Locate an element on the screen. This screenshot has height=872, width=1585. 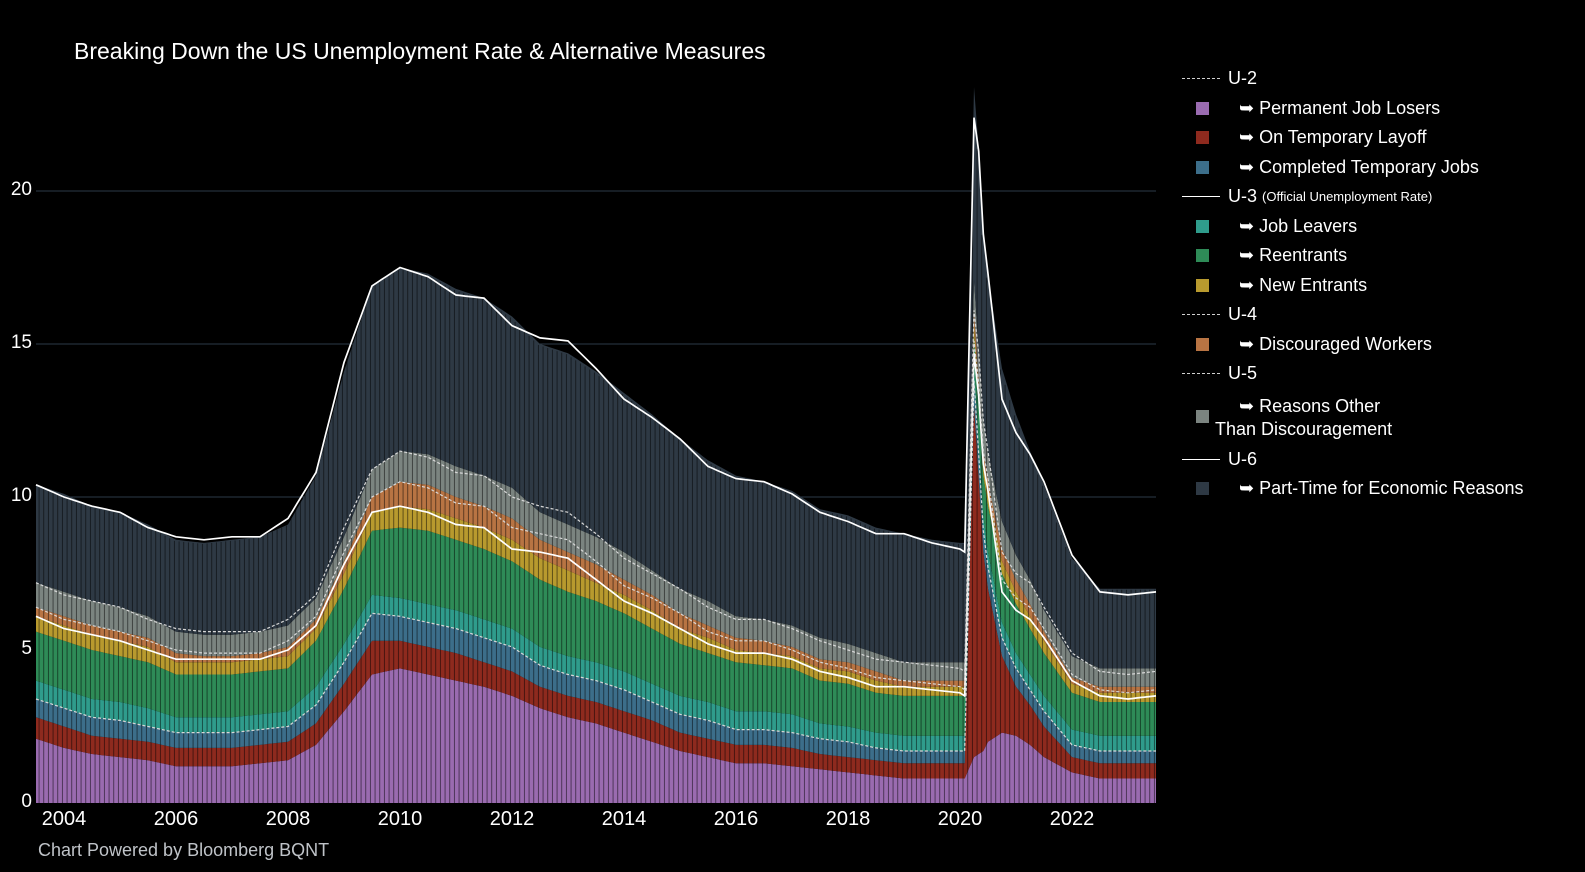
chart-credit: Chart Powered by Bloomberg BQNT is located at coordinates (184, 850).